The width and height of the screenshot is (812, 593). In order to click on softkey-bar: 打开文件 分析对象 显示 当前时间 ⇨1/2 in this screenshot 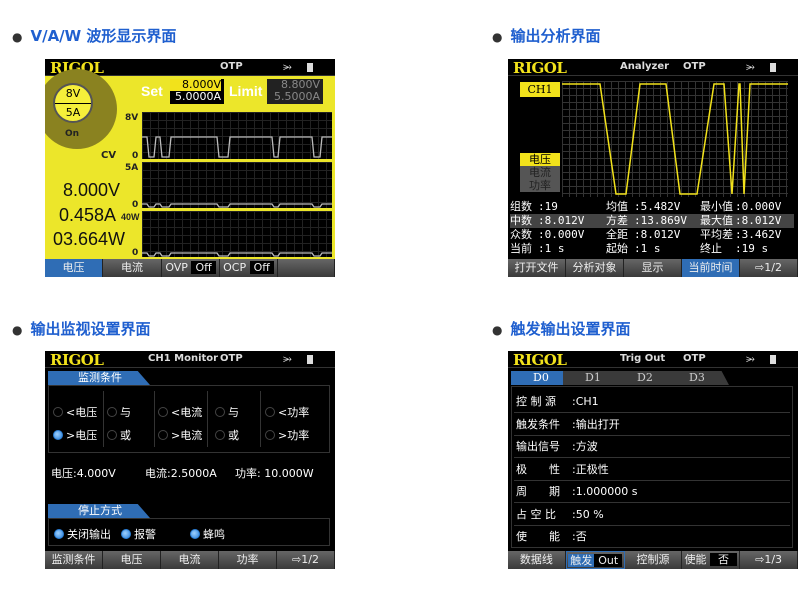, I will do `click(653, 268)`.